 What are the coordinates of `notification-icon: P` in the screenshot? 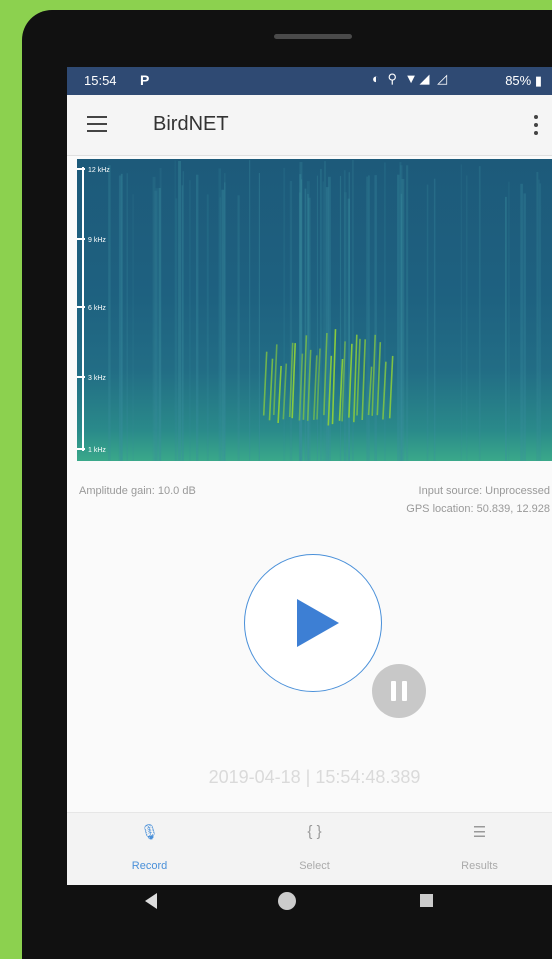 It's located at (145, 80).